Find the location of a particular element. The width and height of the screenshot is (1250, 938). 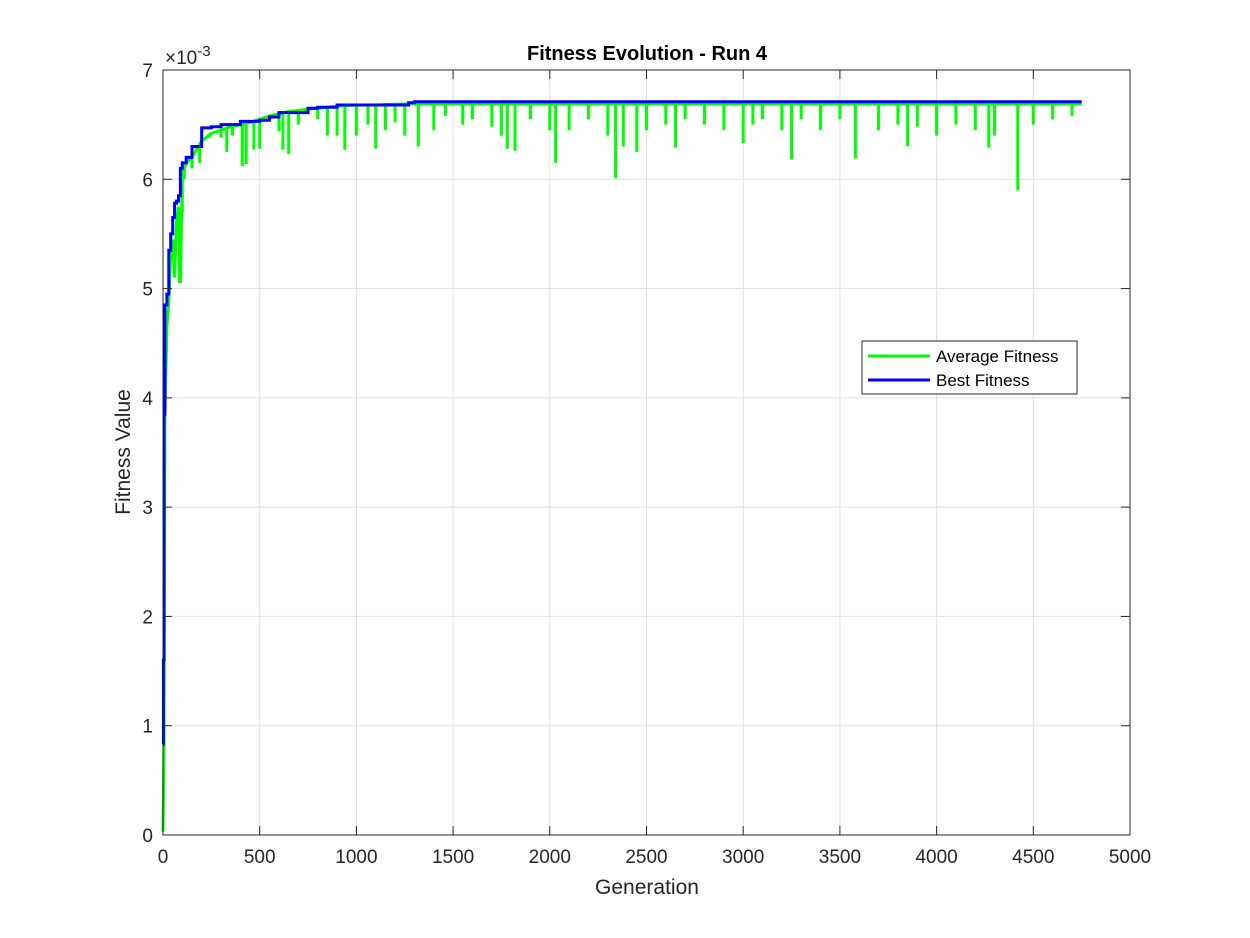

y-tick-label: 5 is located at coordinates (147, 290).